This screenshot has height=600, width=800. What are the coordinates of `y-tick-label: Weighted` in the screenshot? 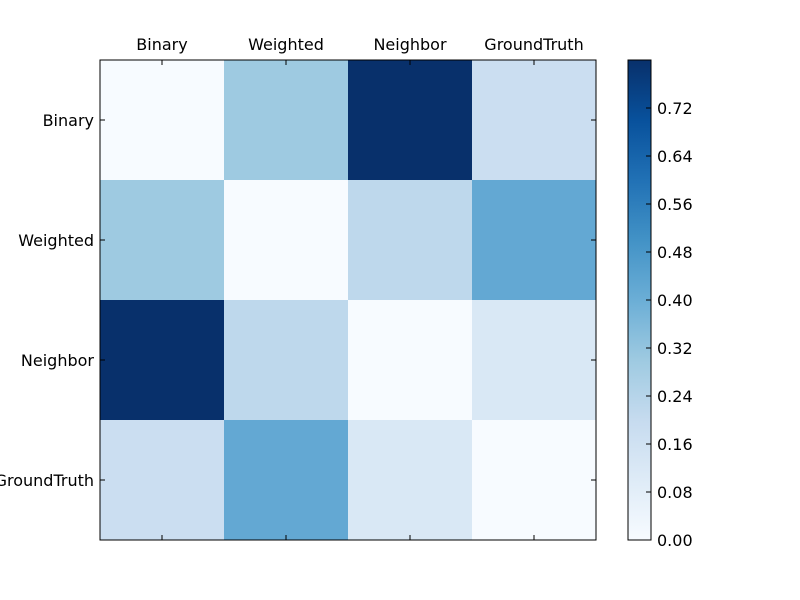 It's located at (56, 240).